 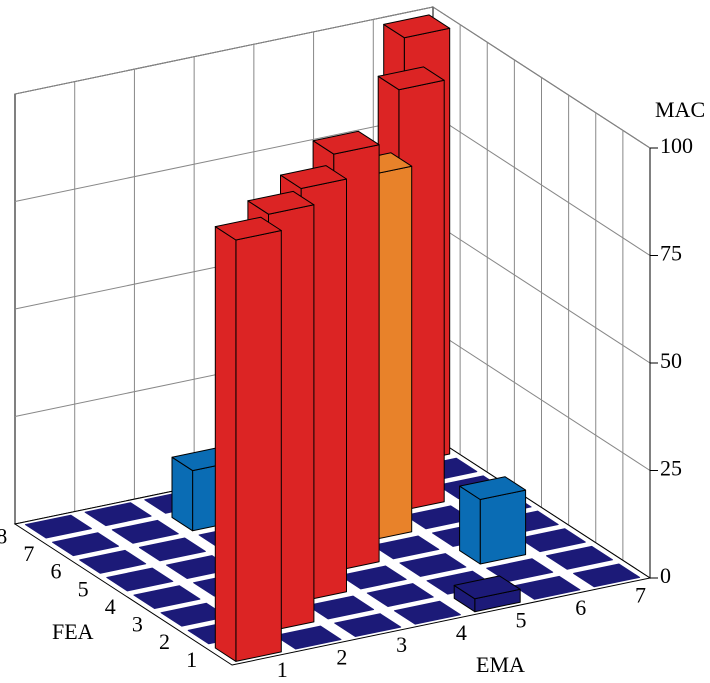 What do you see at coordinates (55, 571) in the screenshot?
I see `y-tick-label: 6` at bounding box center [55, 571].